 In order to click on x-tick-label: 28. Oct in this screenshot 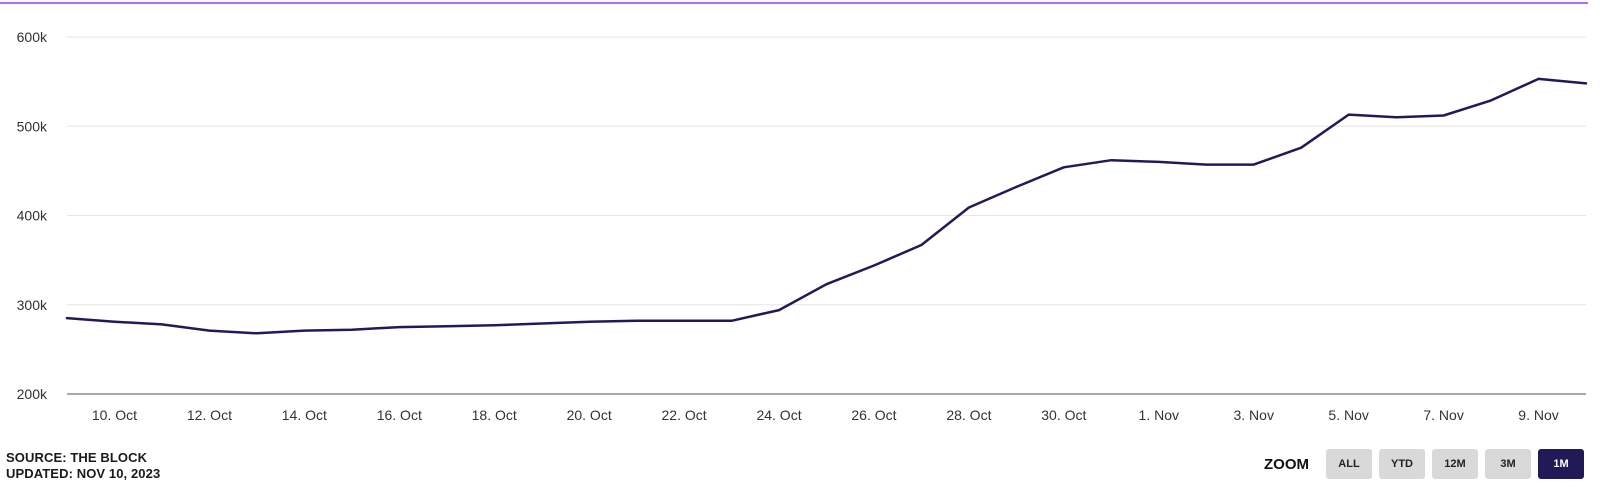, I will do `click(968, 415)`.